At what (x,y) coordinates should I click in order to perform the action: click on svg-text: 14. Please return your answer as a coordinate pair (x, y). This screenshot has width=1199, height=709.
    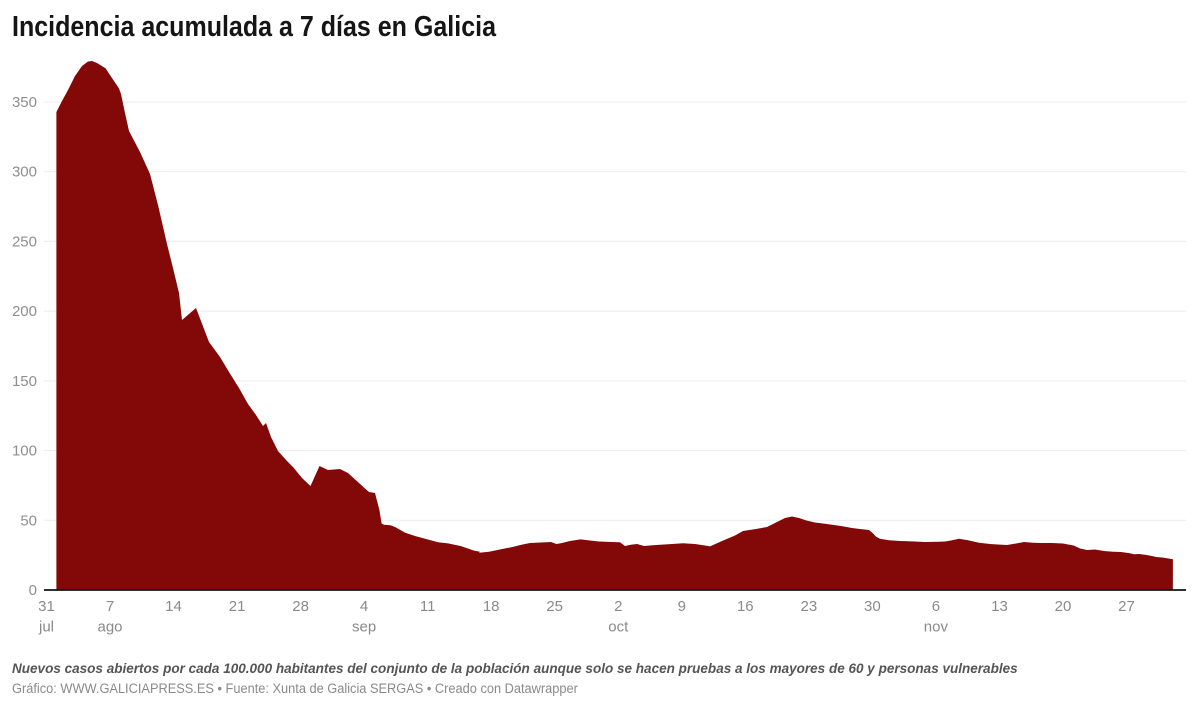
    Looking at the image, I should click on (173, 606).